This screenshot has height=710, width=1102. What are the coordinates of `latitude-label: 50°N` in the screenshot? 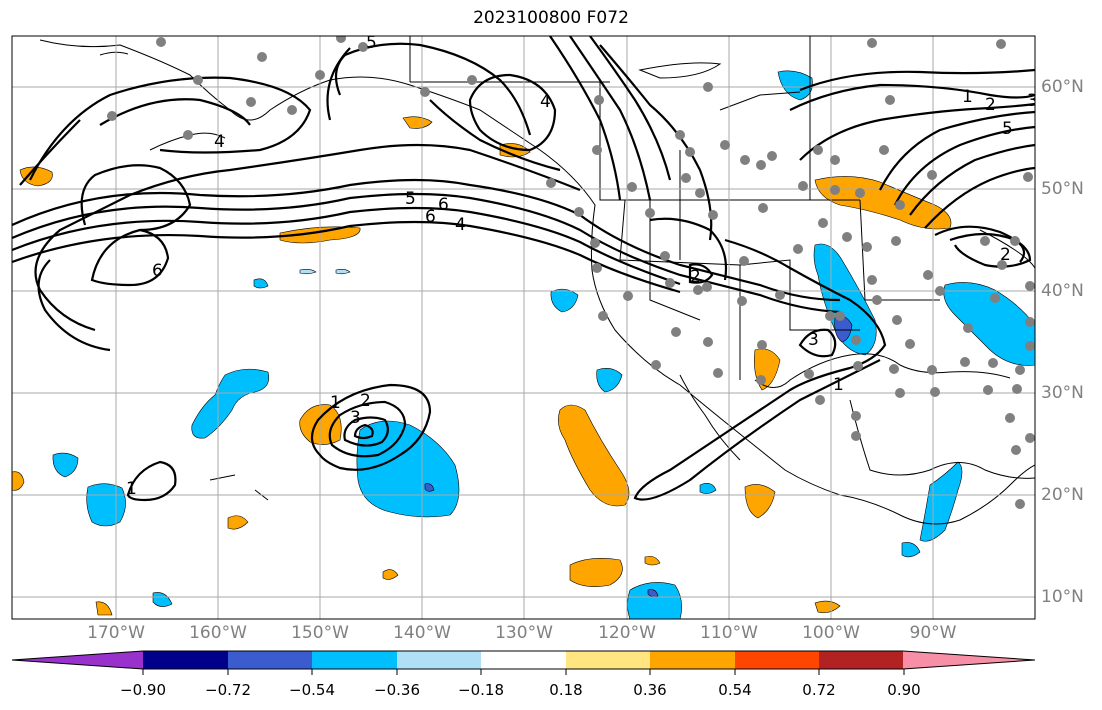 It's located at (1062, 189).